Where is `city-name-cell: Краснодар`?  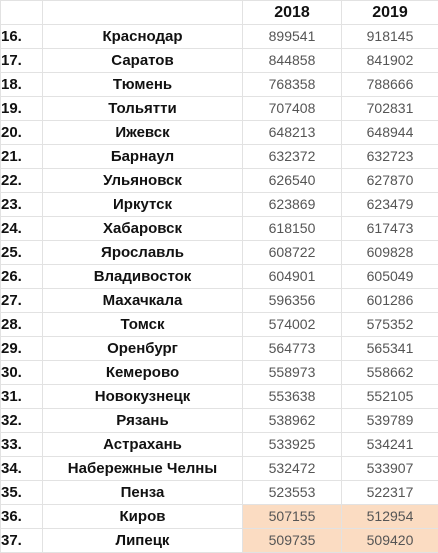
city-name-cell: Краснодар is located at coordinates (143, 37).